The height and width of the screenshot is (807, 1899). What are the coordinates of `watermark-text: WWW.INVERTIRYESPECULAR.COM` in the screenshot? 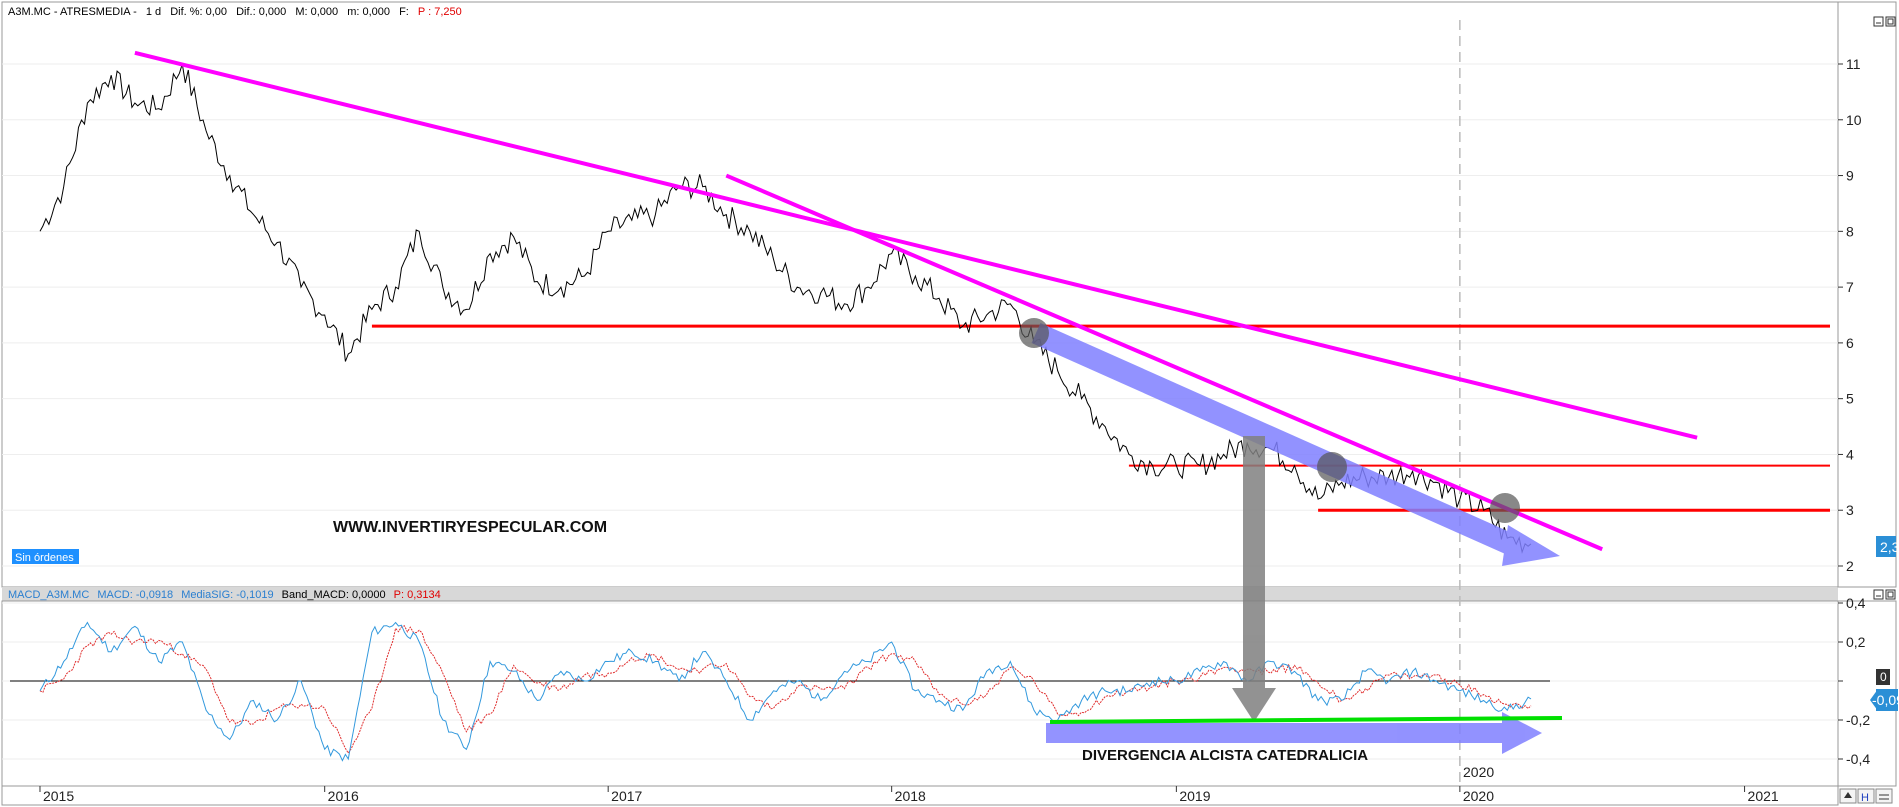 It's located at (470, 527).